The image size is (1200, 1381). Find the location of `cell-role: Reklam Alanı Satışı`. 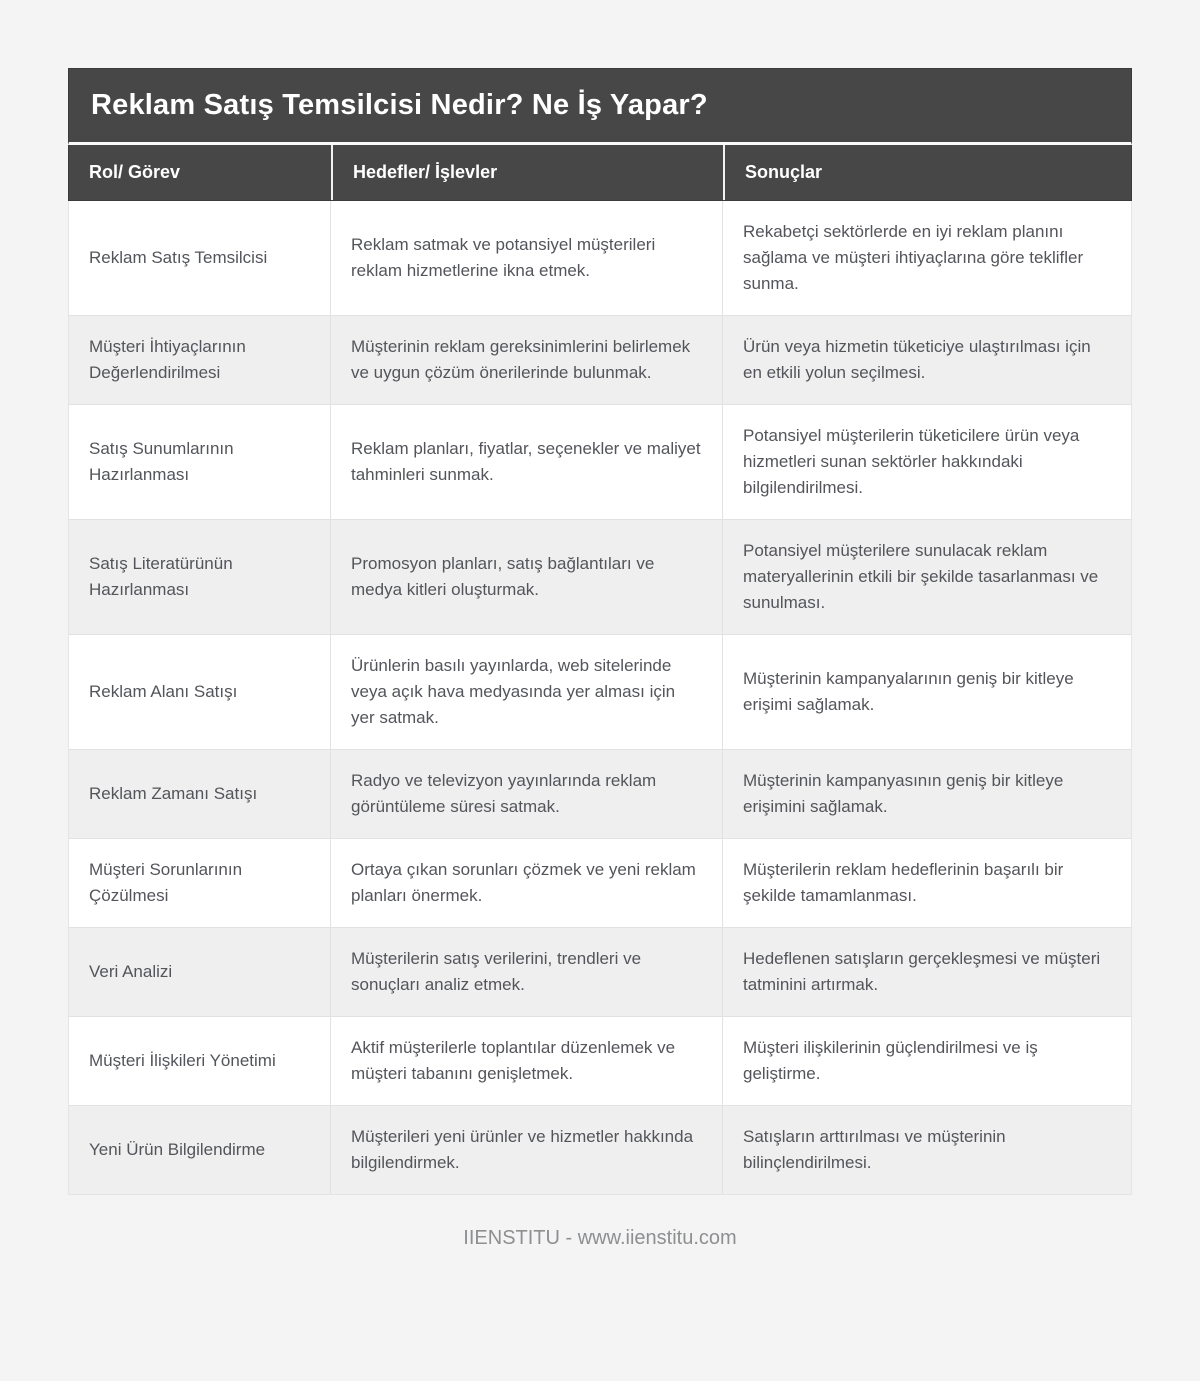

cell-role: Reklam Alanı Satışı is located at coordinates (163, 691).